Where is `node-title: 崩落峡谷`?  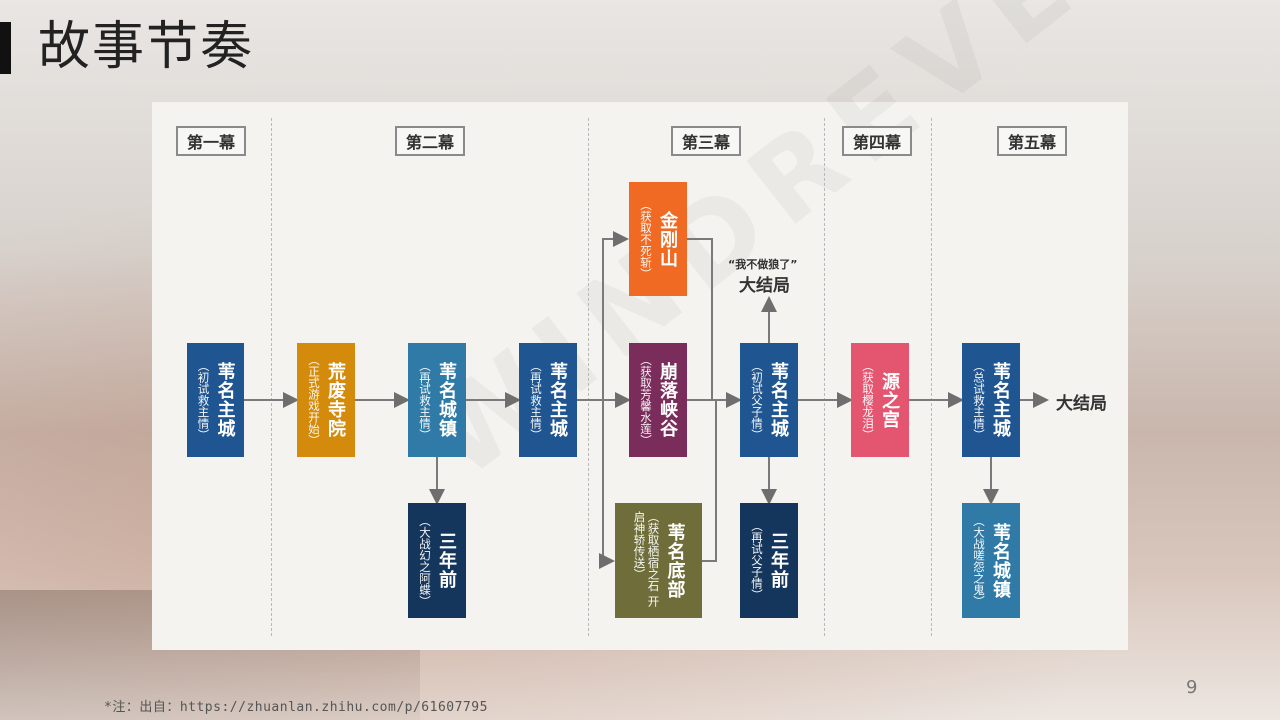
node-title: 崩落峡谷 is located at coordinates (667, 400).